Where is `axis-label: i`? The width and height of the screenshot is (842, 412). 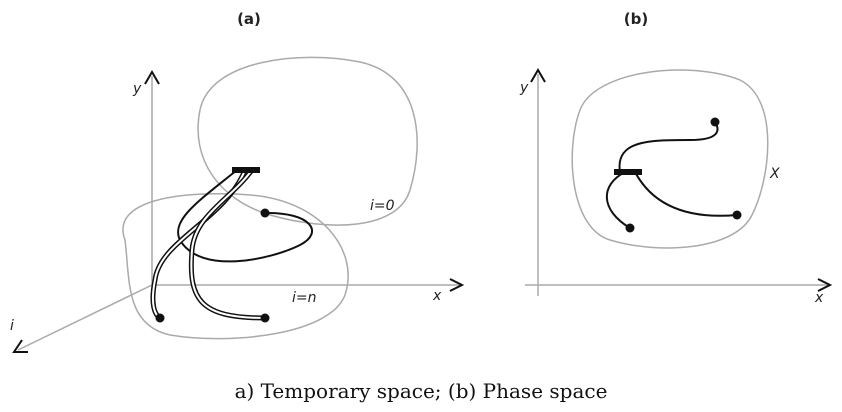 axis-label: i is located at coordinates (12, 326).